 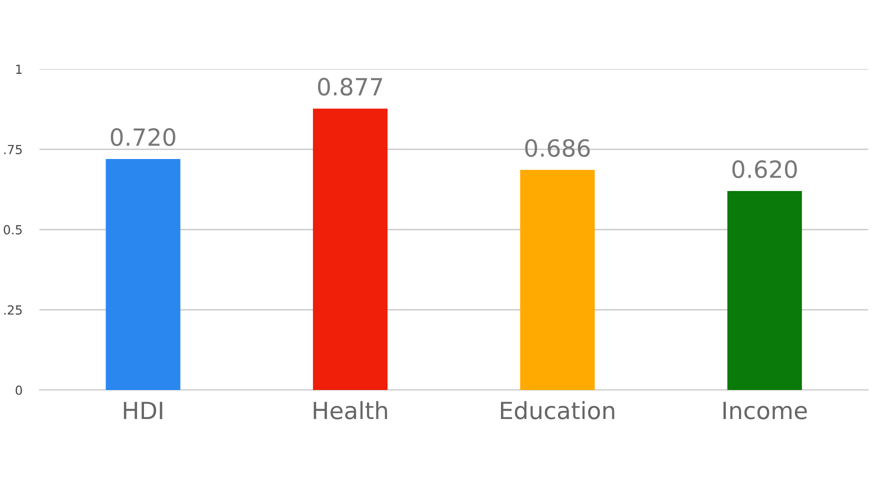 What do you see at coordinates (13, 310) in the screenshot?
I see `y-tick-label: .25` at bounding box center [13, 310].